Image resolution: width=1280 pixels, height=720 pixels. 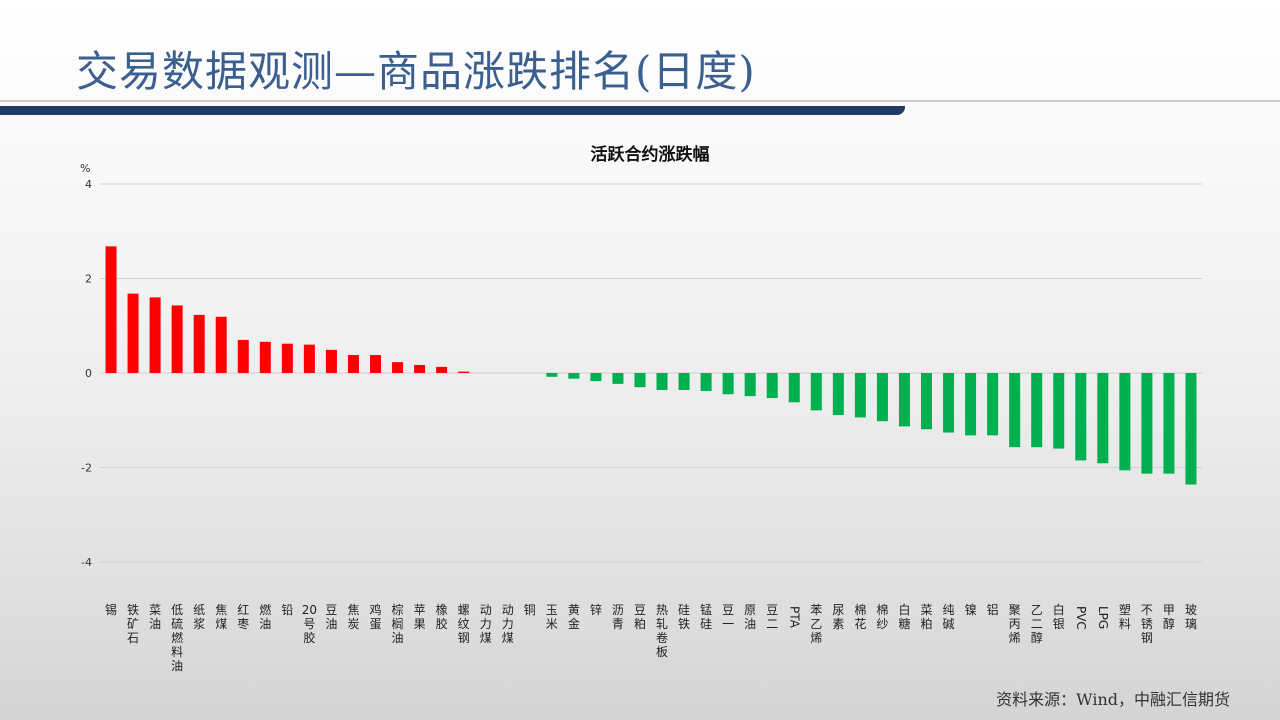 What do you see at coordinates (442, 369) in the screenshot?
I see `bar-橡胶` at bounding box center [442, 369].